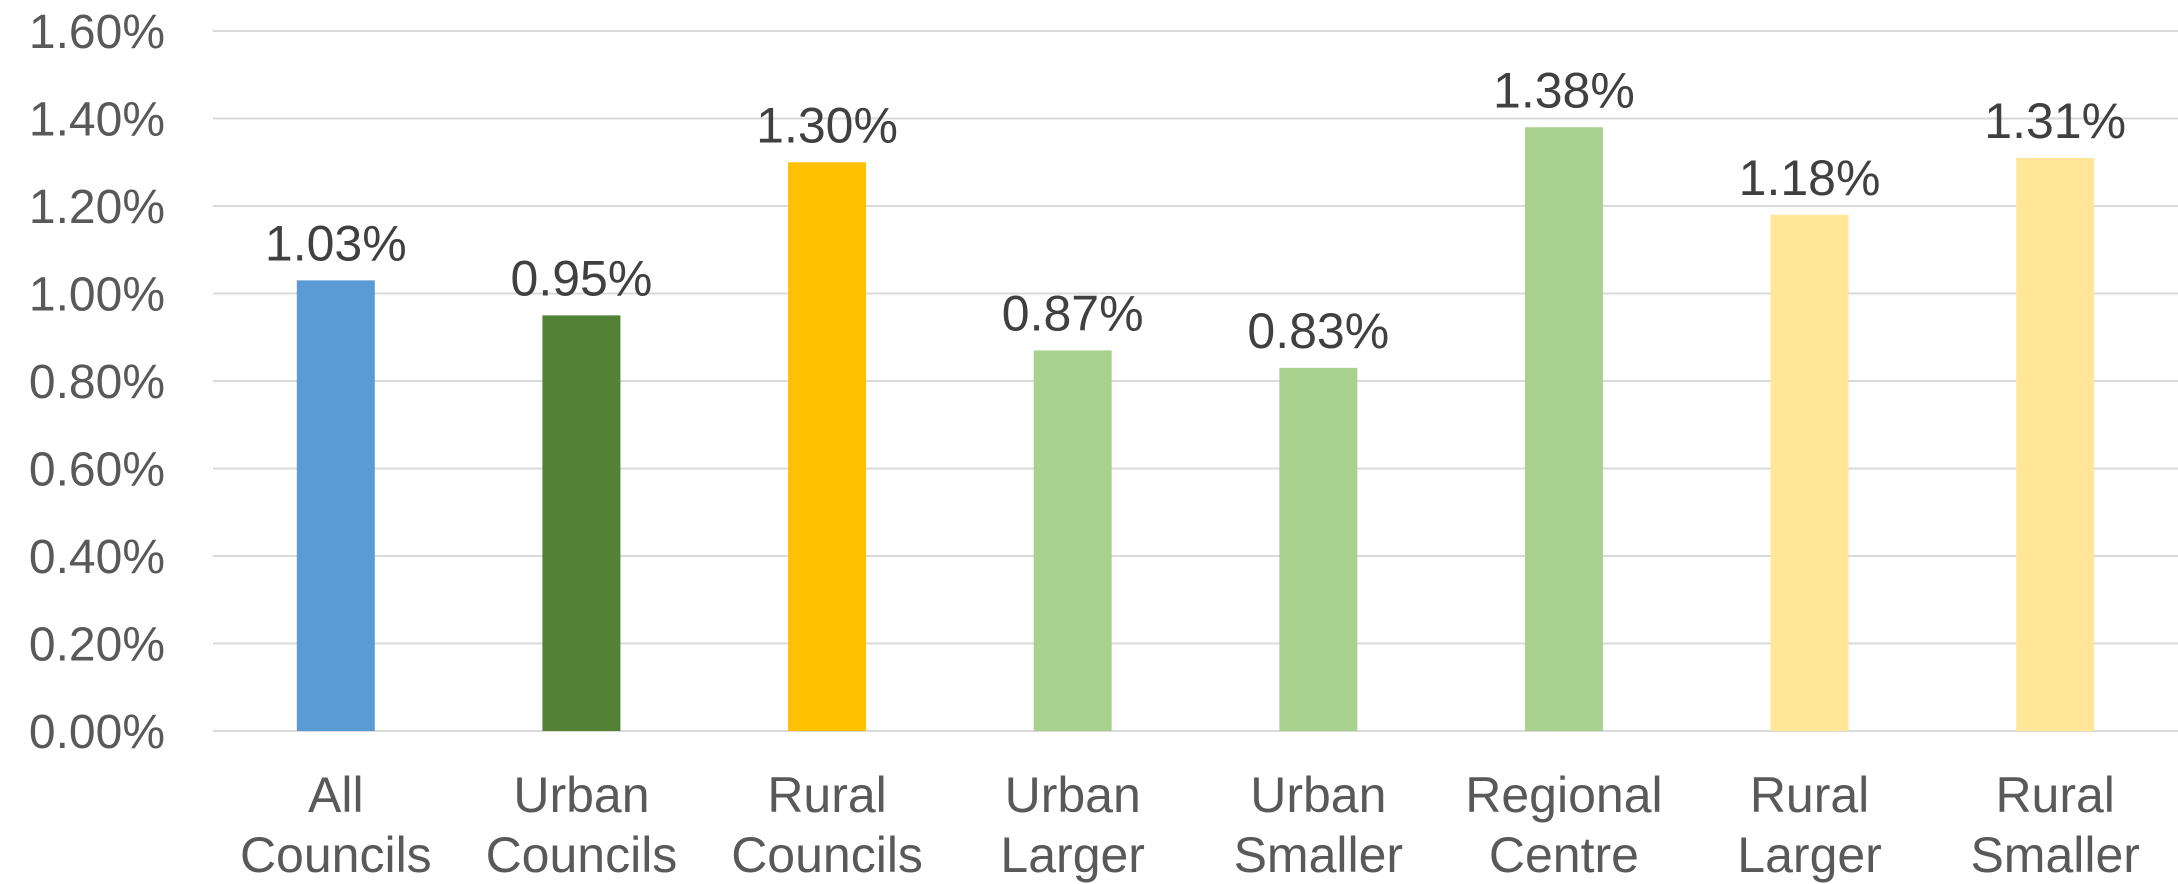  I want to click on data-label: 1.03%, so click(336, 243).